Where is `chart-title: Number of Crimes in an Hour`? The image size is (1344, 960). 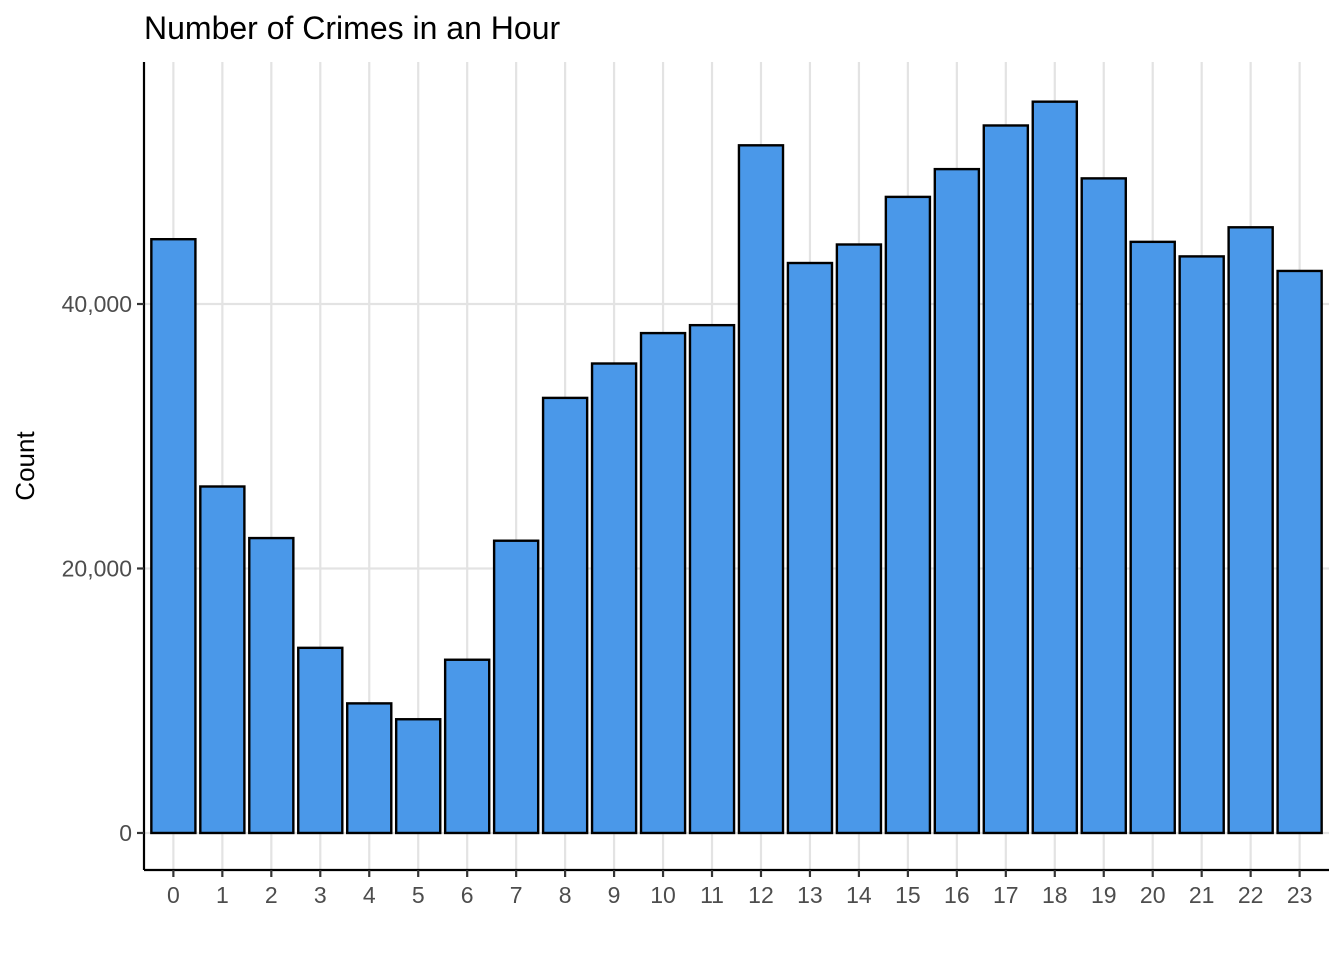
chart-title: Number of Crimes in an Hour is located at coordinates (352, 28).